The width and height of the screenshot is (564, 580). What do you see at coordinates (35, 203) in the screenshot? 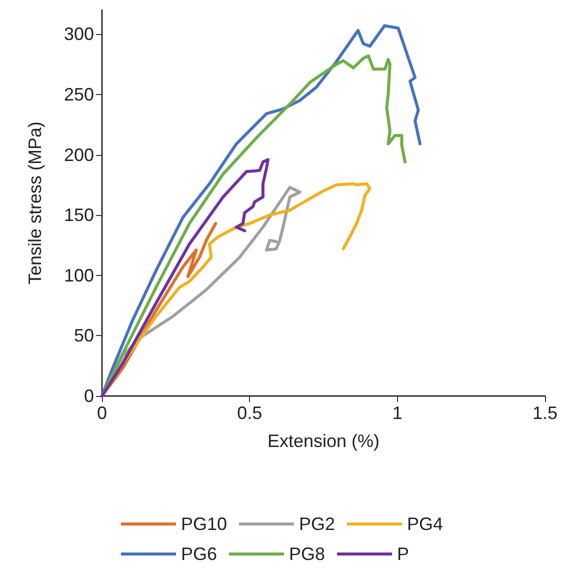
I see `y-axis-title: Tensile stress (MPa)` at bounding box center [35, 203].